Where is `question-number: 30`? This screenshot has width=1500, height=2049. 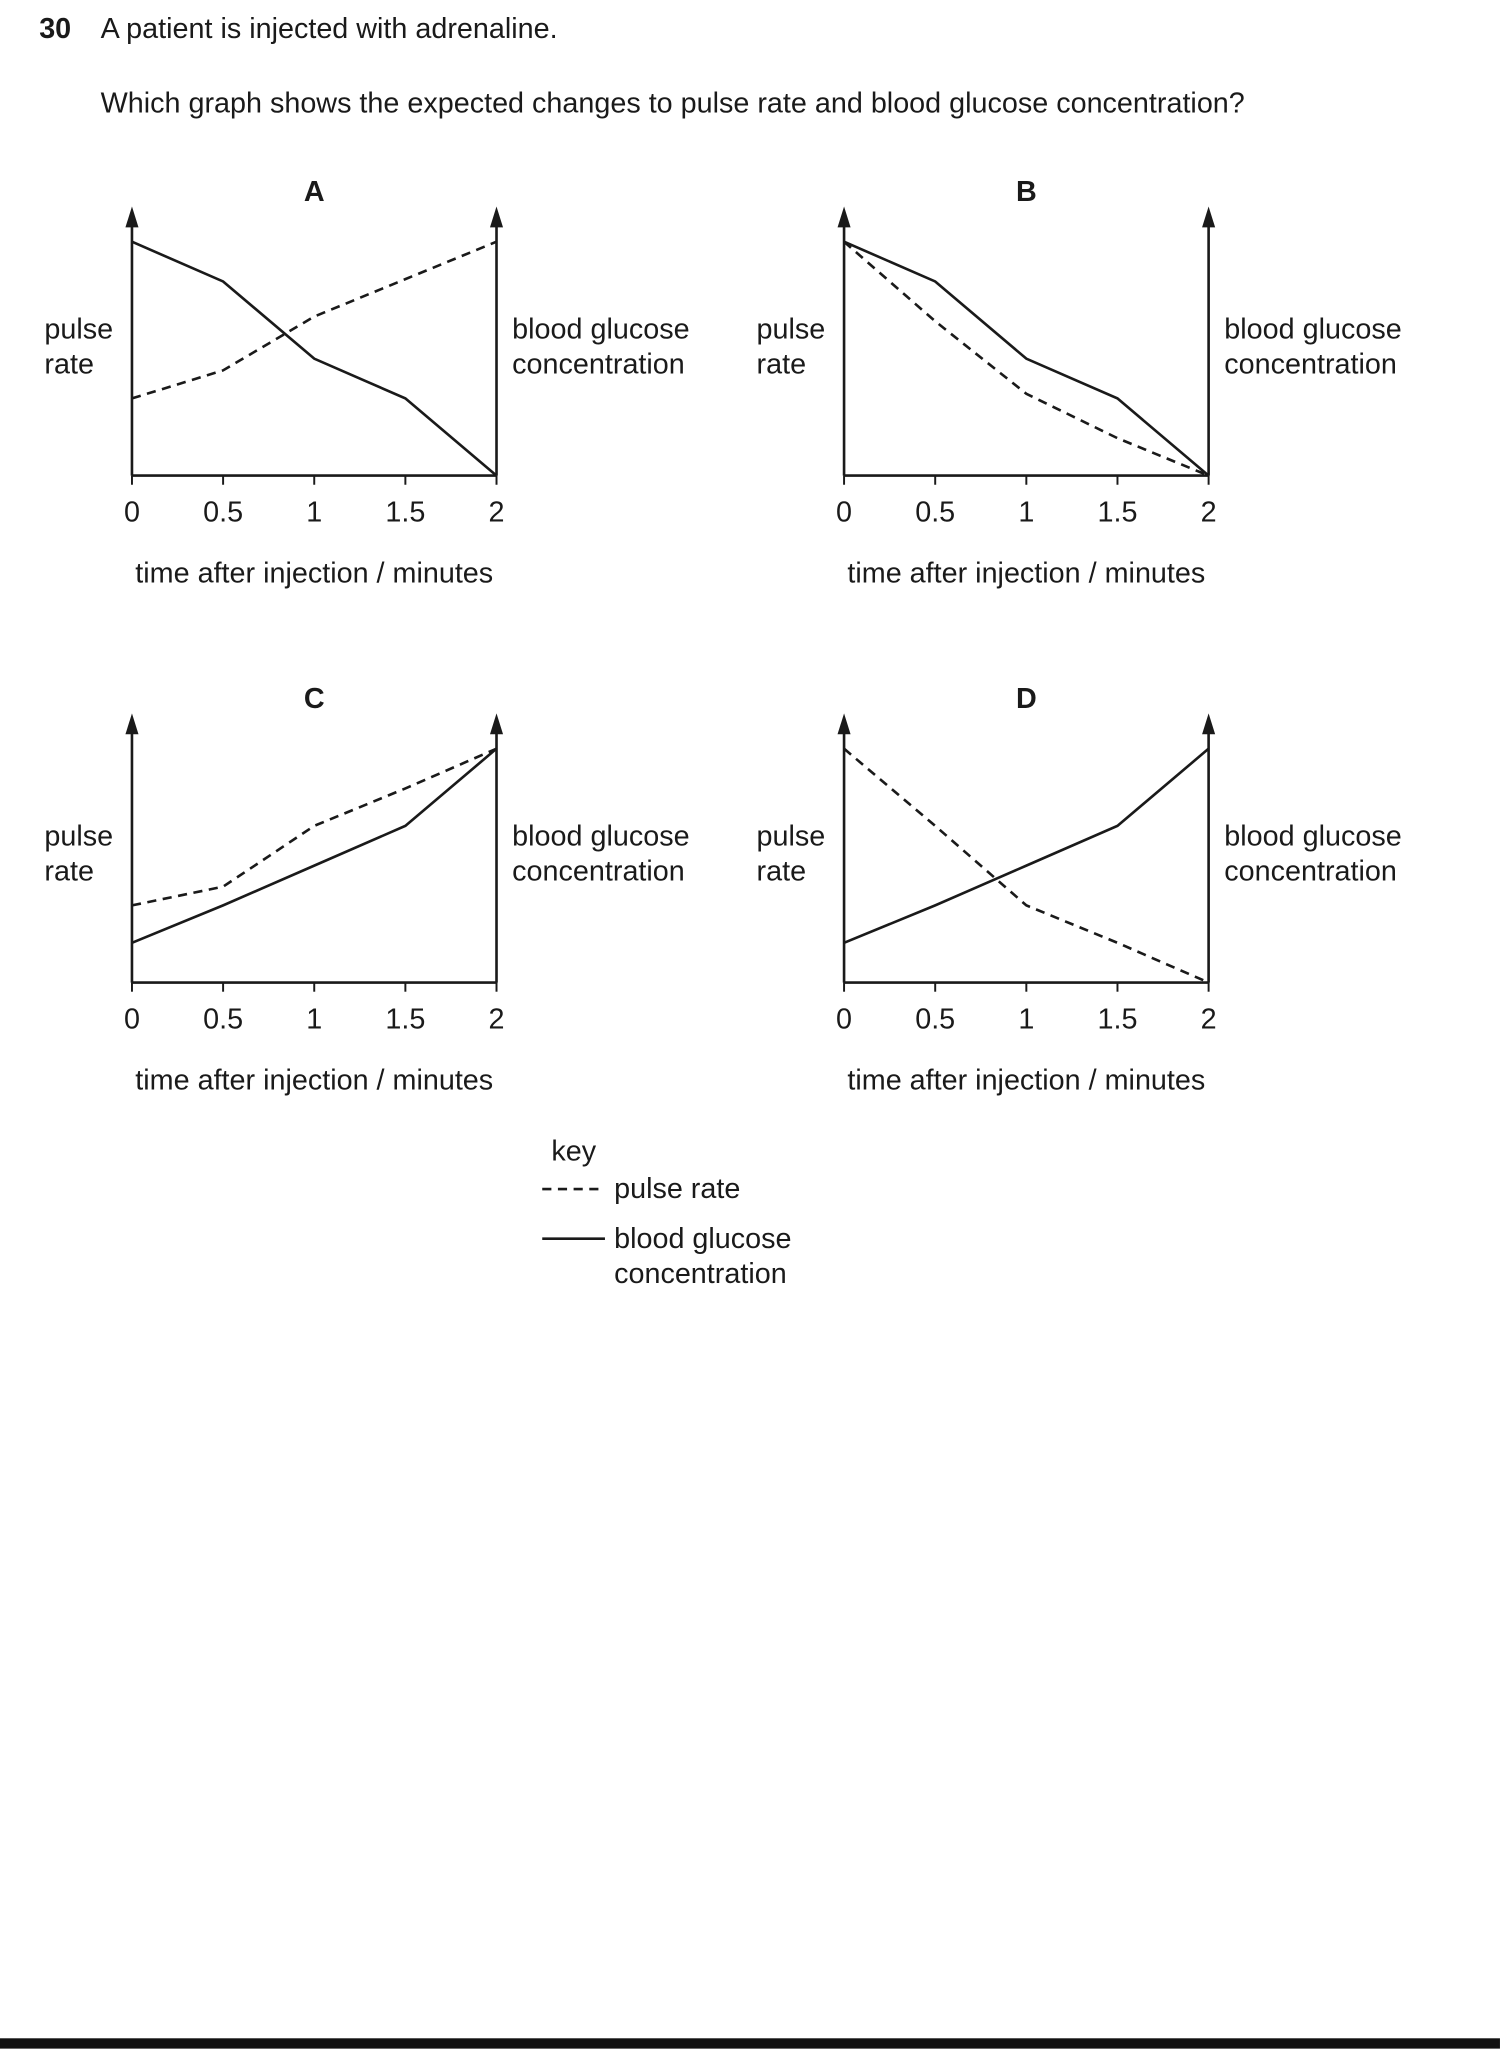
question-number: 30 is located at coordinates (55, 28).